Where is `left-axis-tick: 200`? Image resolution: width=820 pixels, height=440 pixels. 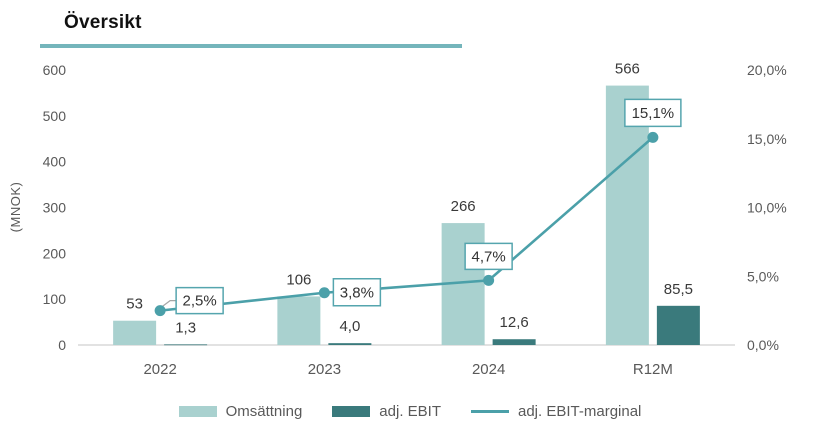 left-axis-tick: 200 is located at coordinates (55, 253).